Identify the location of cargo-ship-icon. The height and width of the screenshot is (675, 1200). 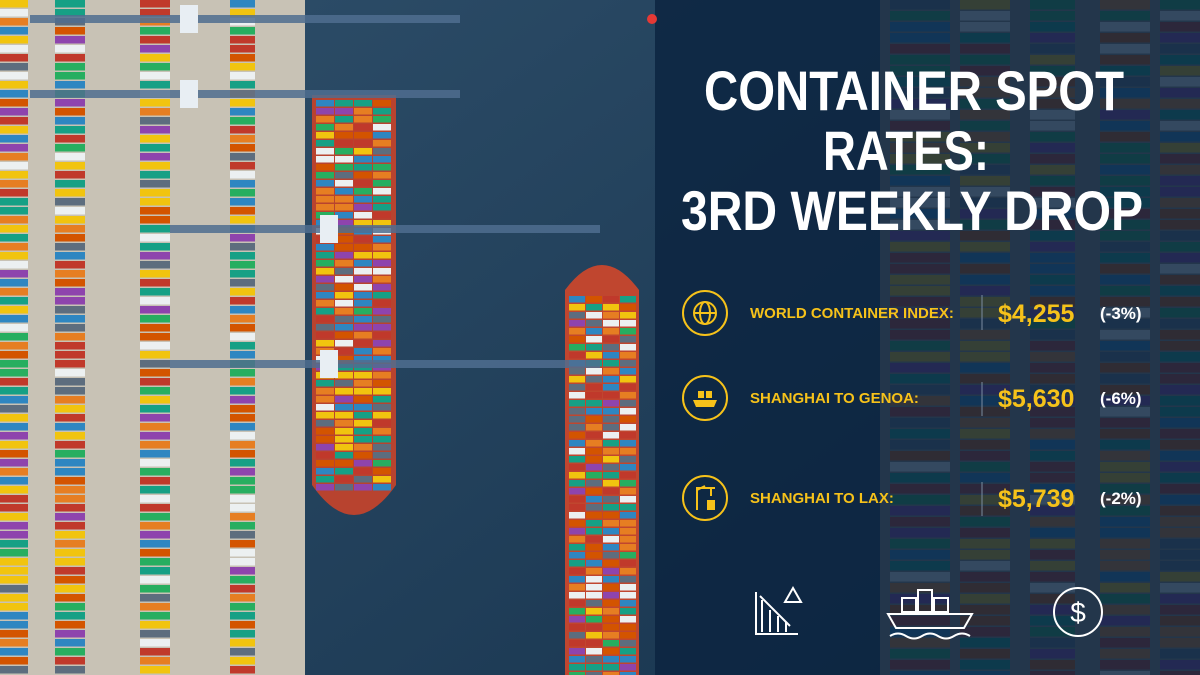
(930, 614).